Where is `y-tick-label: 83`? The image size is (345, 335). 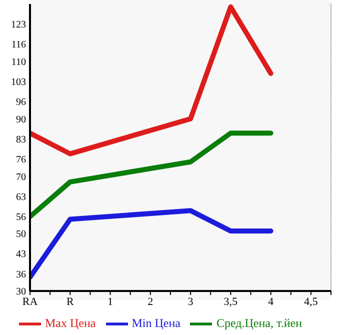
y-tick-label: 83 is located at coordinates (21, 140).